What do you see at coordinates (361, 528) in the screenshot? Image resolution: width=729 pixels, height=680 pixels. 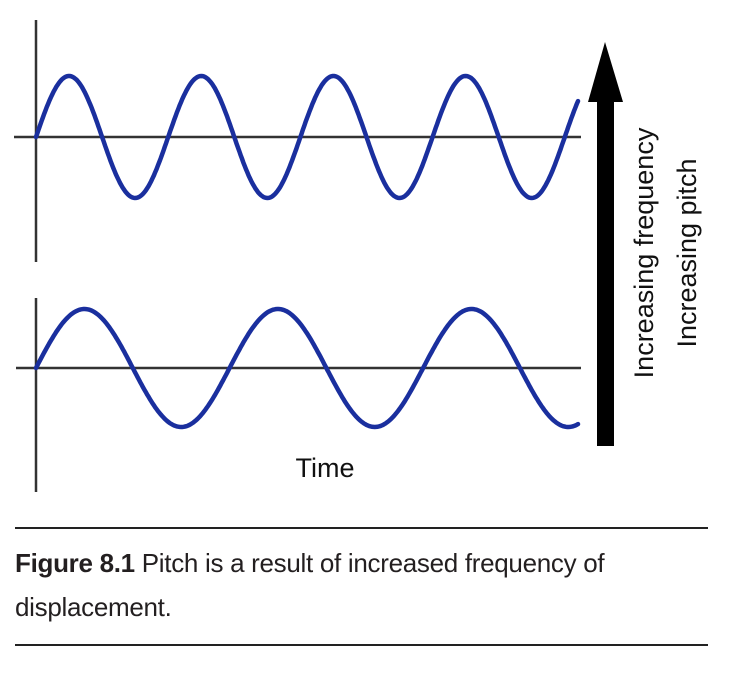 I see `caption-top-rule` at bounding box center [361, 528].